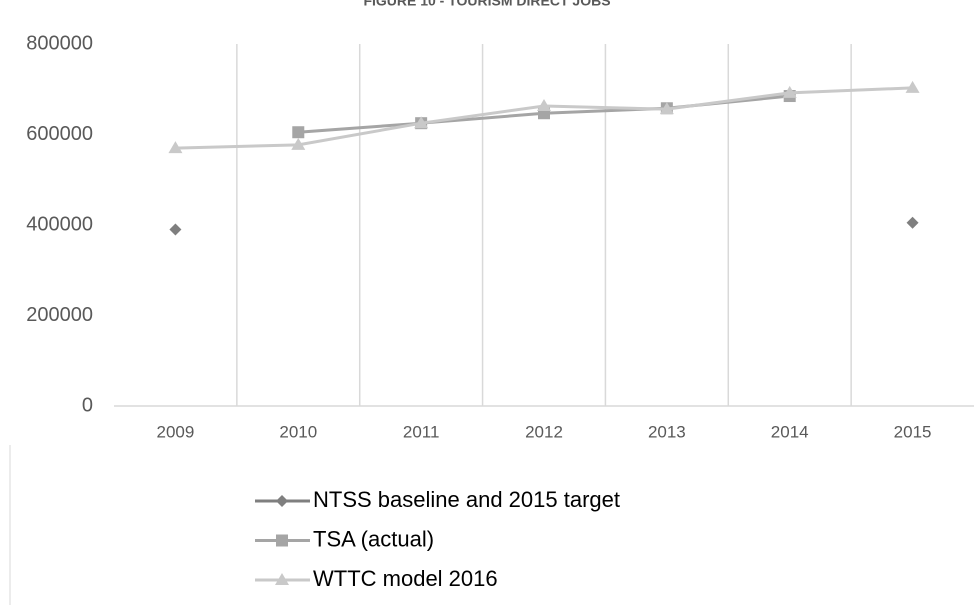  I want to click on legend-label: NTSS baseline and 2015 target, so click(466, 499).